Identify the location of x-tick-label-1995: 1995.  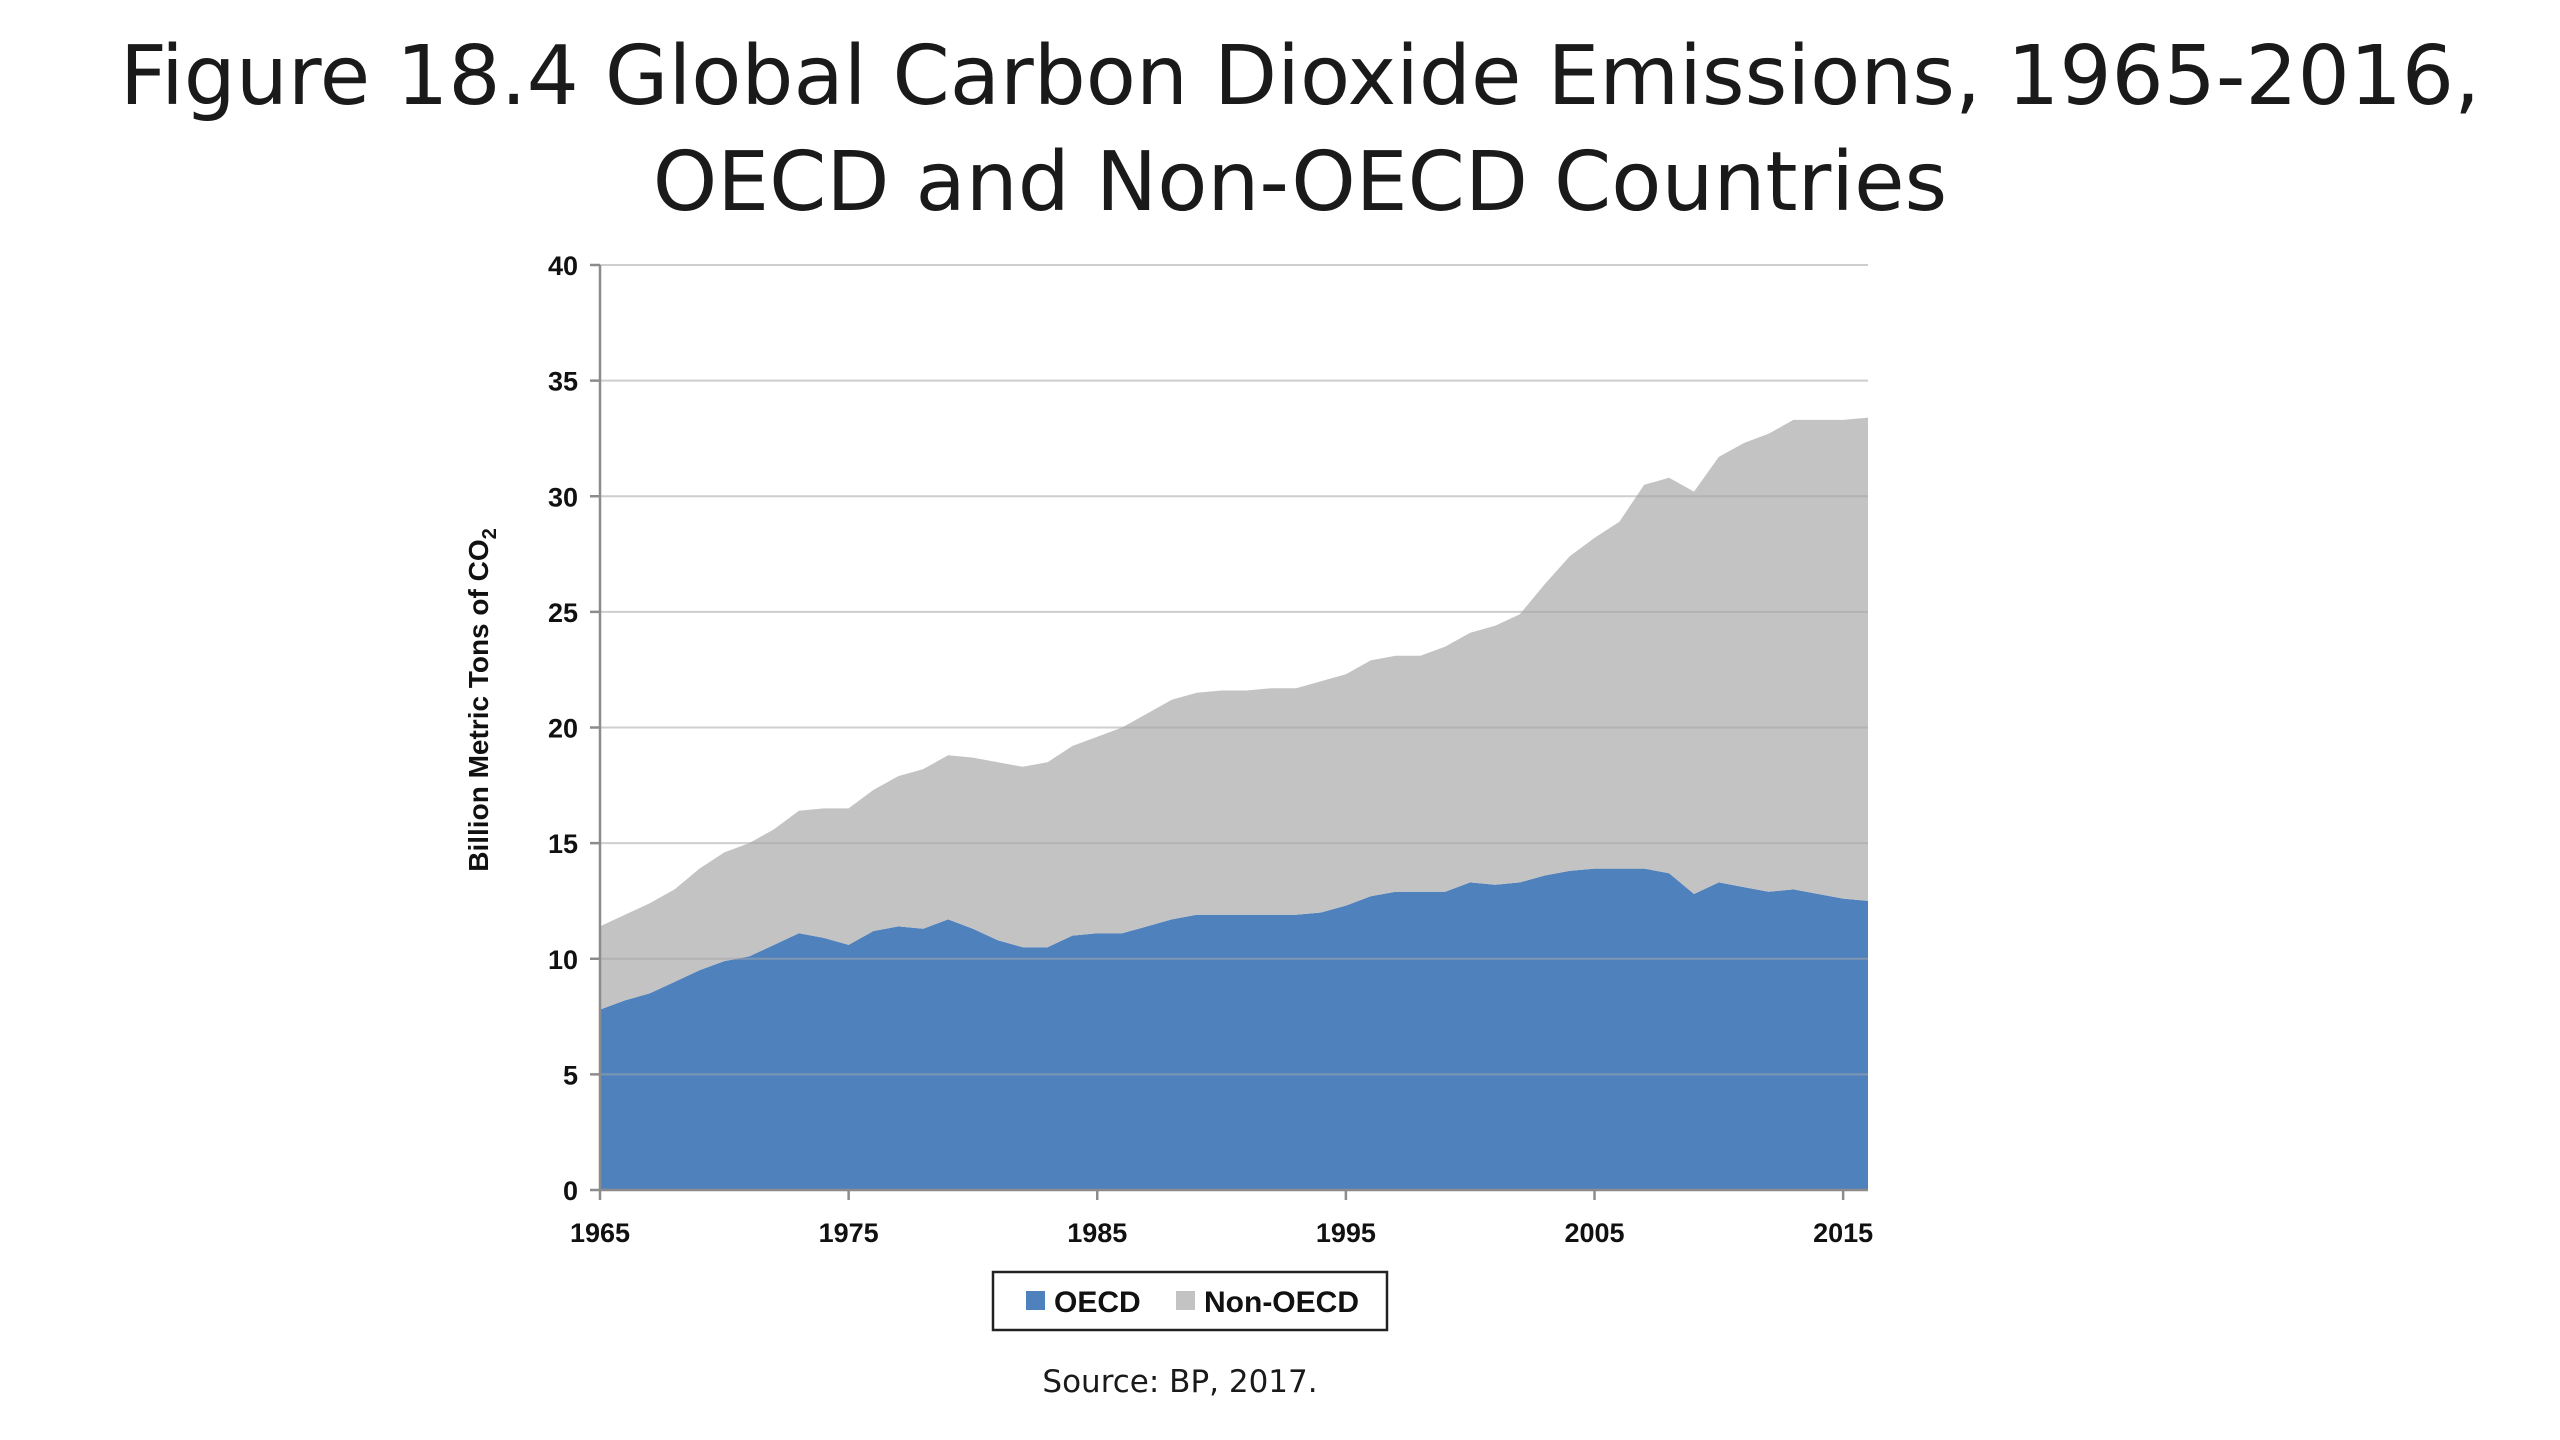
(1346, 1233).